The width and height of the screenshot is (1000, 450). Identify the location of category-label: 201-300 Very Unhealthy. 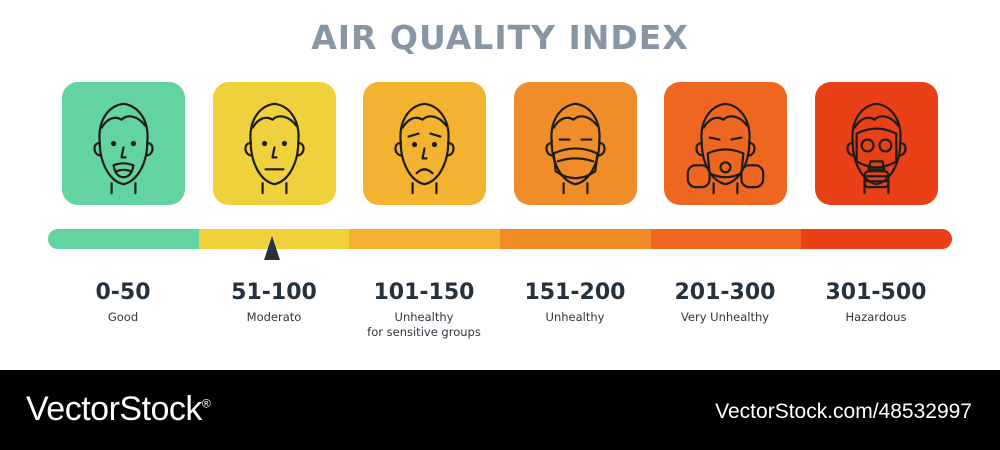
(725, 302).